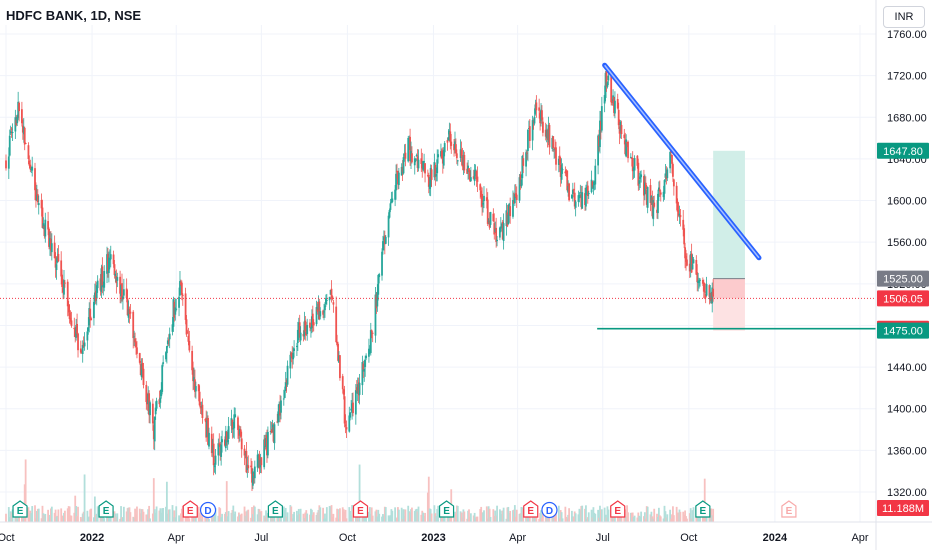 The width and height of the screenshot is (932, 550). Describe the element at coordinates (74, 15) in the screenshot. I see `symbol-title: HDFC BANK, 1D, NSE` at that location.